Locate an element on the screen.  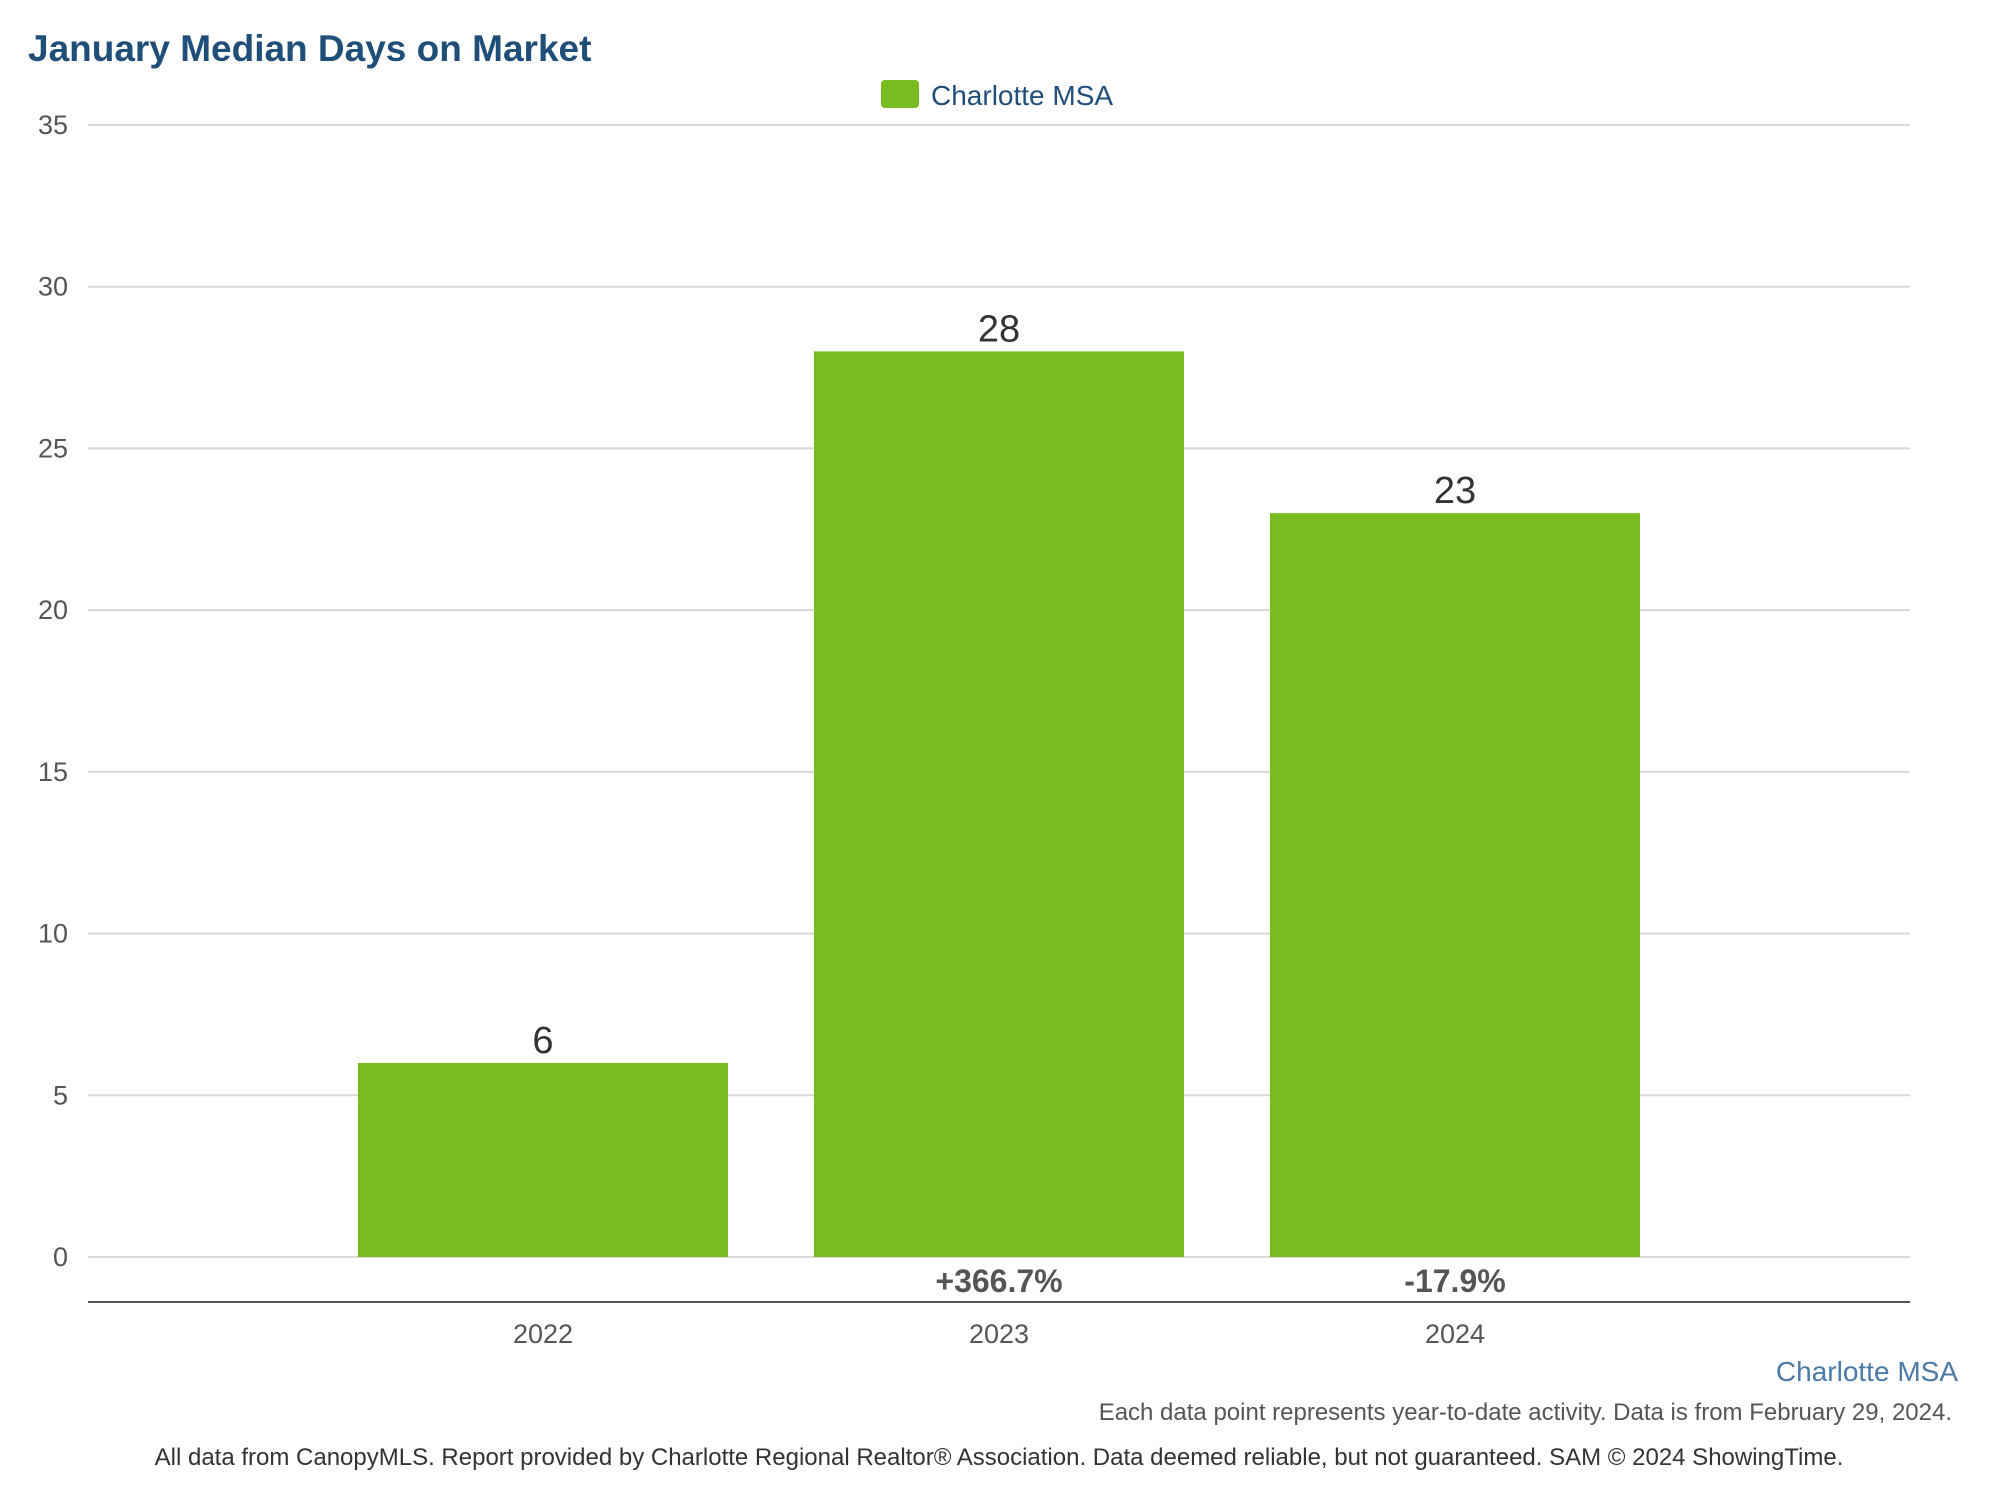
y-axis-ticks: 0 5 10 15 20 25 30 35 is located at coordinates (53, 691).